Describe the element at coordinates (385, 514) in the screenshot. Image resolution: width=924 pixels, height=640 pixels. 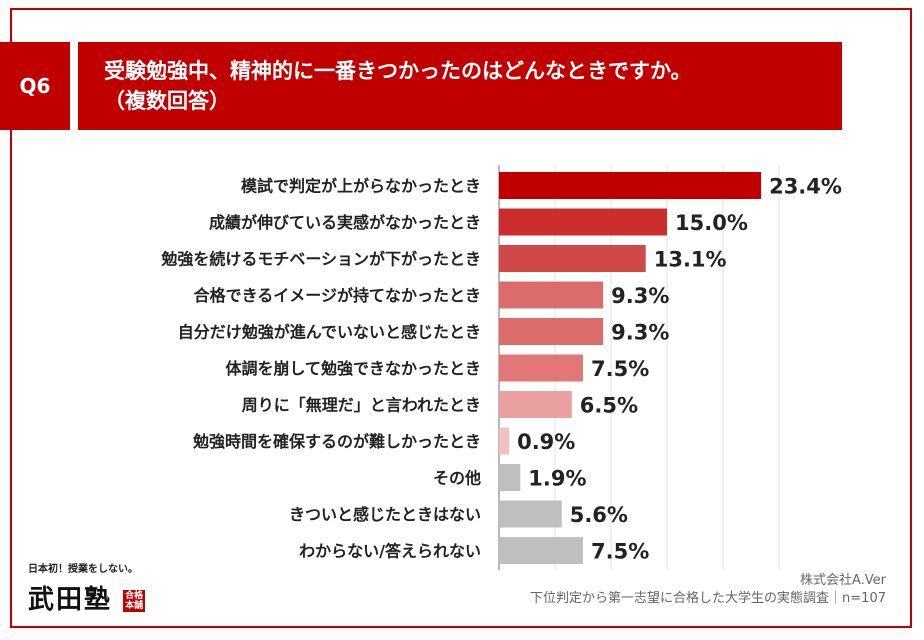
I see `category-label: きついと感じたときはない` at that location.